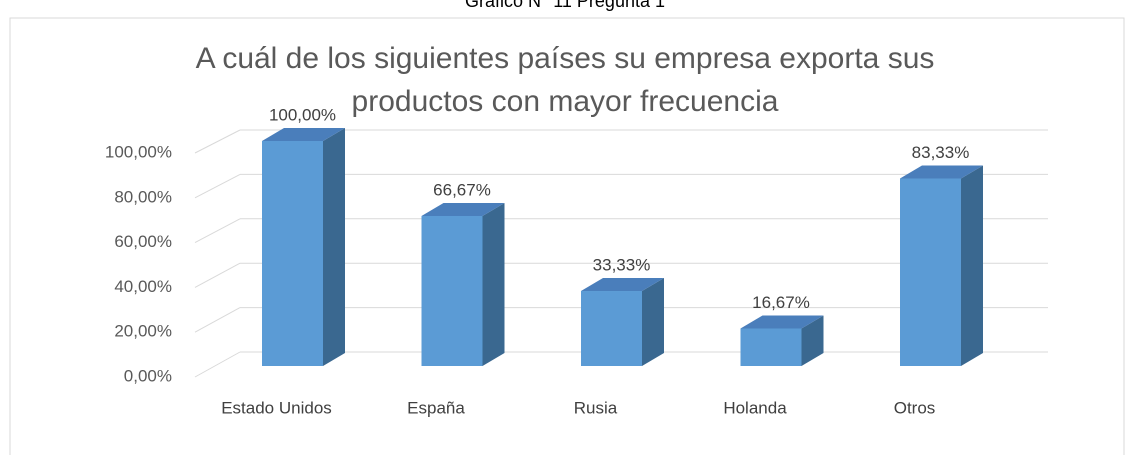 The height and width of the screenshot is (455, 1131). I want to click on x-tick-label: Rusia, so click(596, 407).